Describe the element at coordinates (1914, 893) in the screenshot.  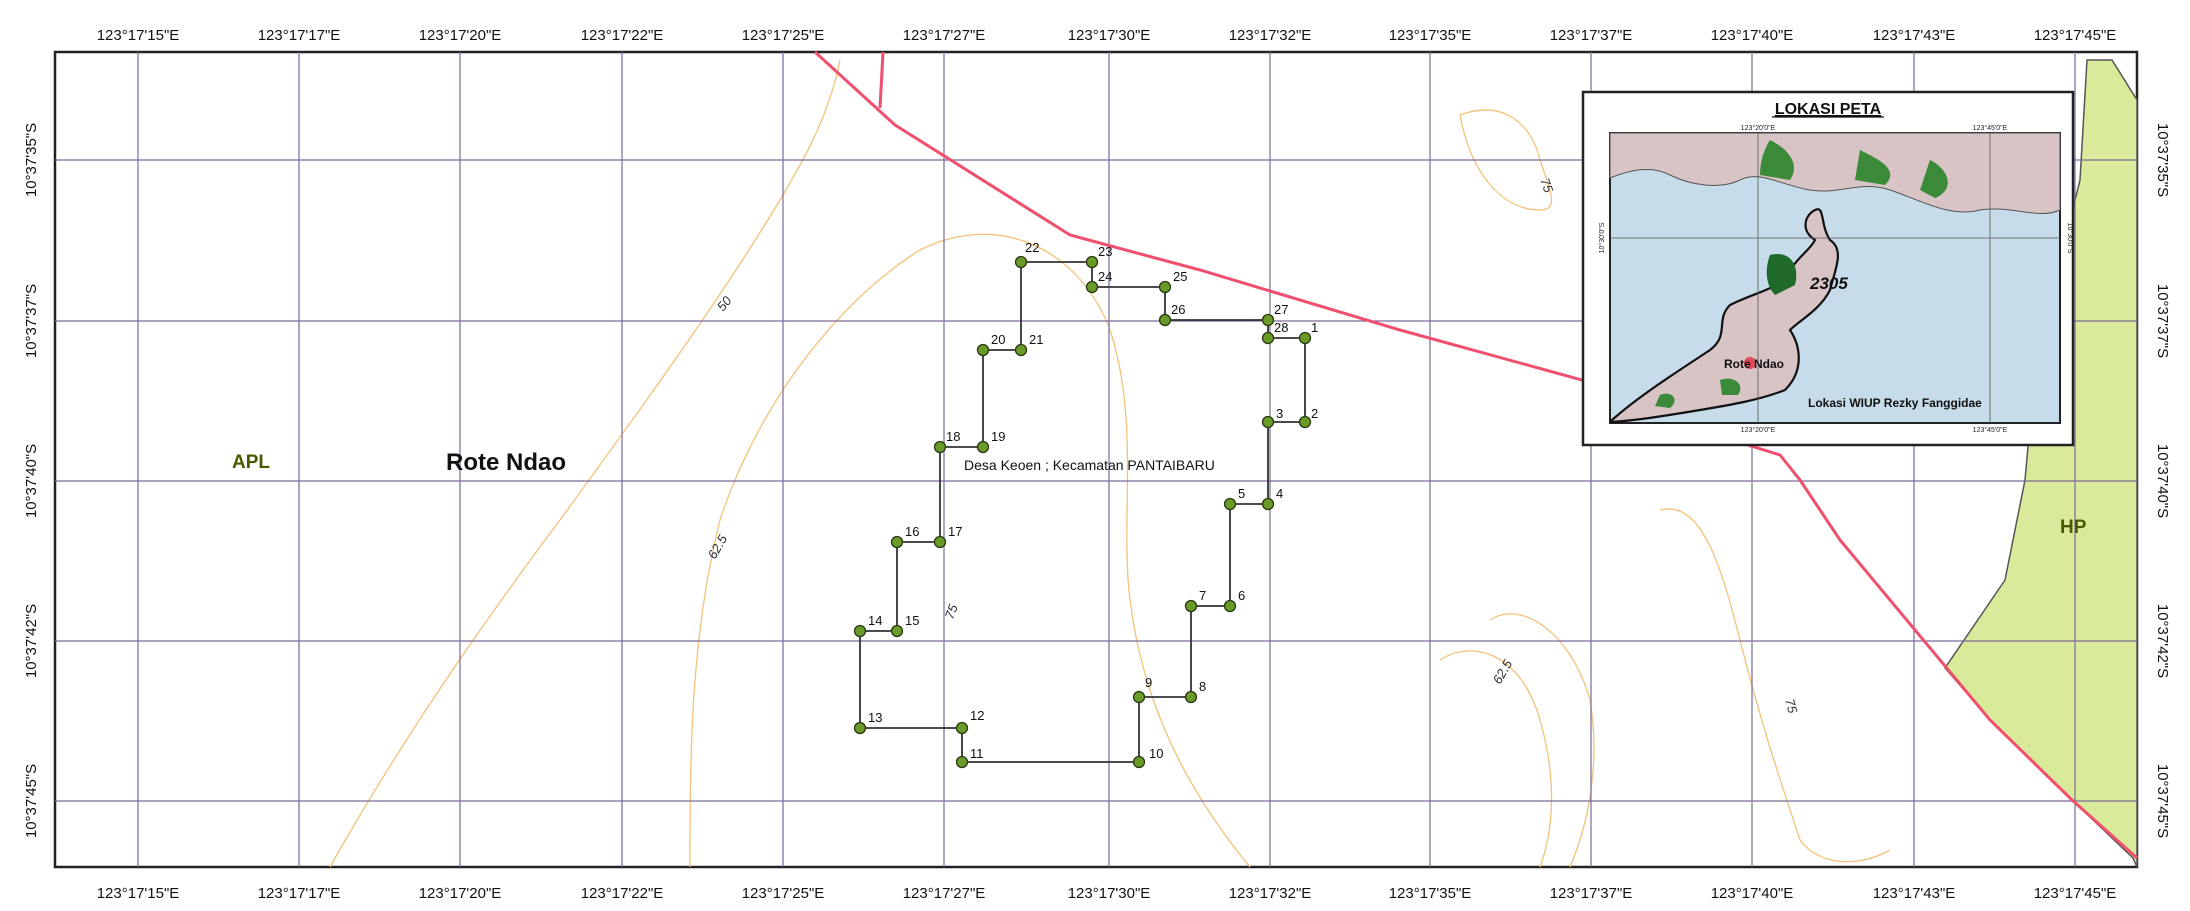
I see `bottom-x-tick-label: 123°17'43"E` at that location.